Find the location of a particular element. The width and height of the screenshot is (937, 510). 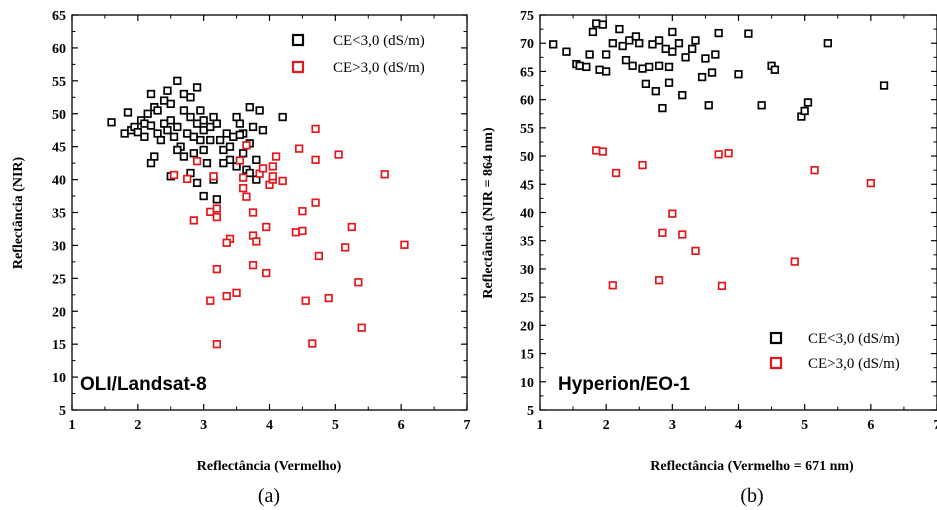

x-tick-label: 2 is located at coordinates (137, 425).